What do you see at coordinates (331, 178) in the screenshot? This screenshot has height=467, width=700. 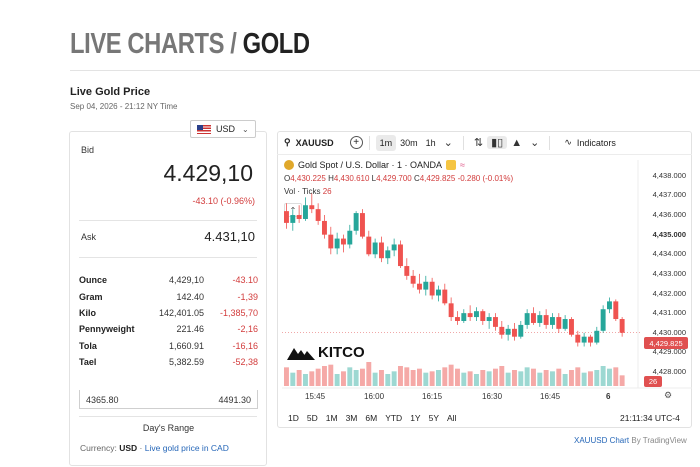 I see `high-label: H` at bounding box center [331, 178].